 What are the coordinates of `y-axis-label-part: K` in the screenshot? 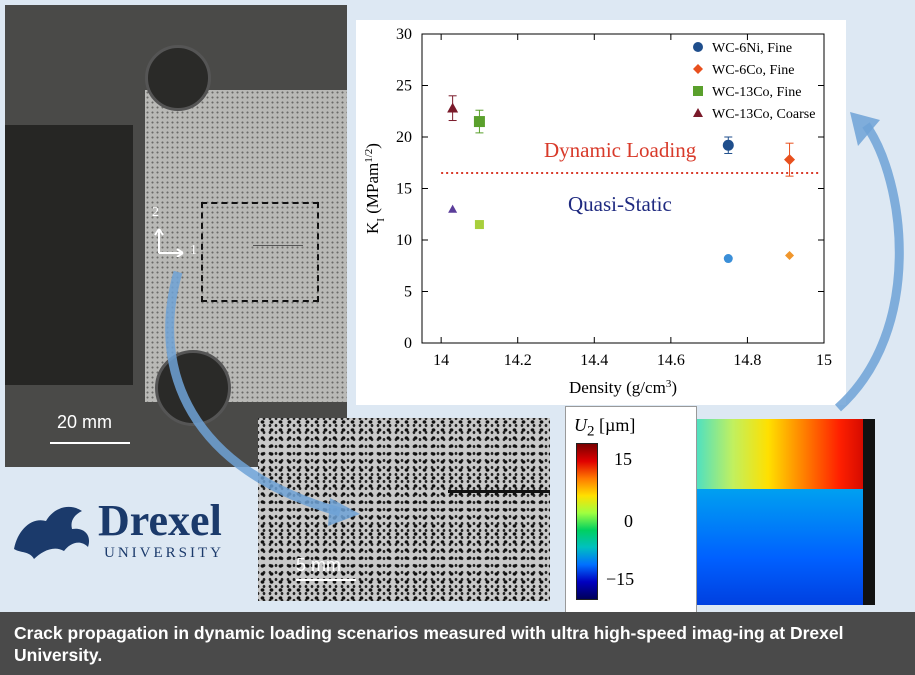 It's located at (372, 227).